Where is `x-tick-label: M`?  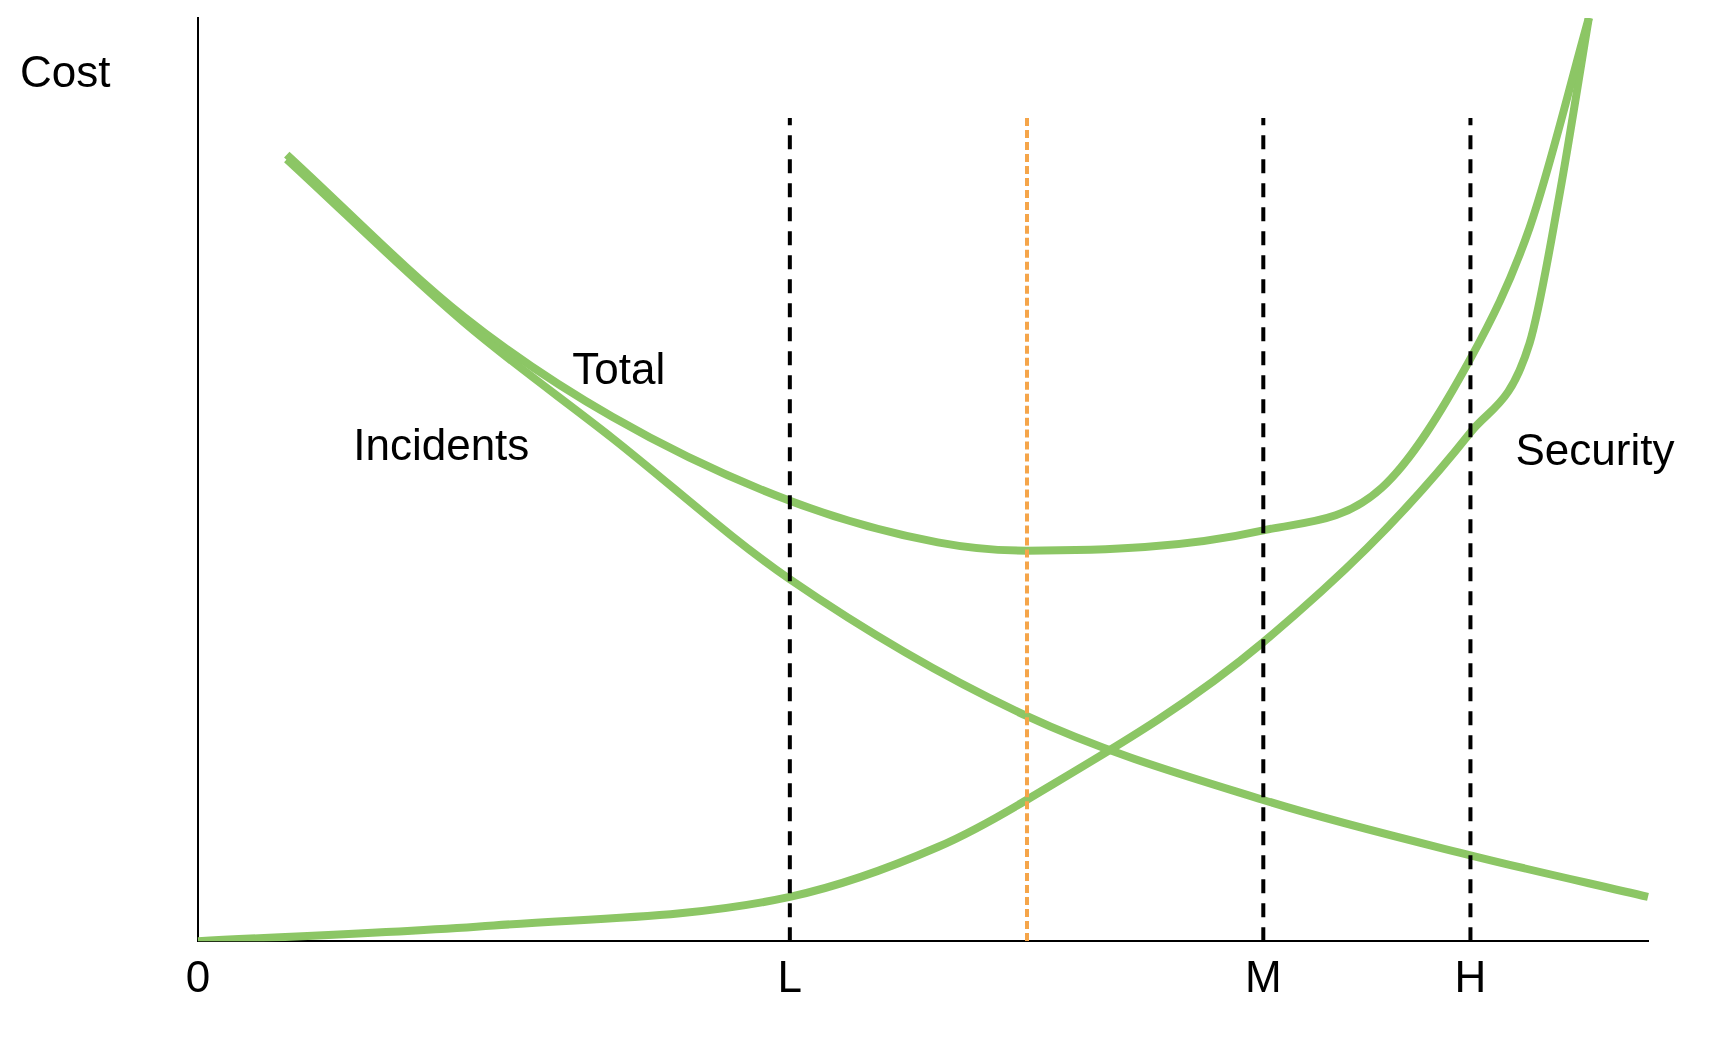 x-tick-label: M is located at coordinates (1263, 976).